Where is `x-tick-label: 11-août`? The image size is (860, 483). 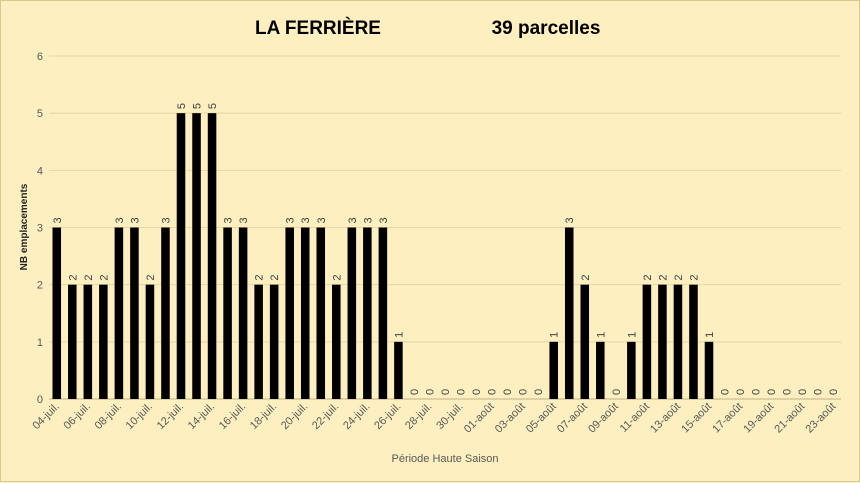 x-tick-label: 11-août is located at coordinates (635, 418).